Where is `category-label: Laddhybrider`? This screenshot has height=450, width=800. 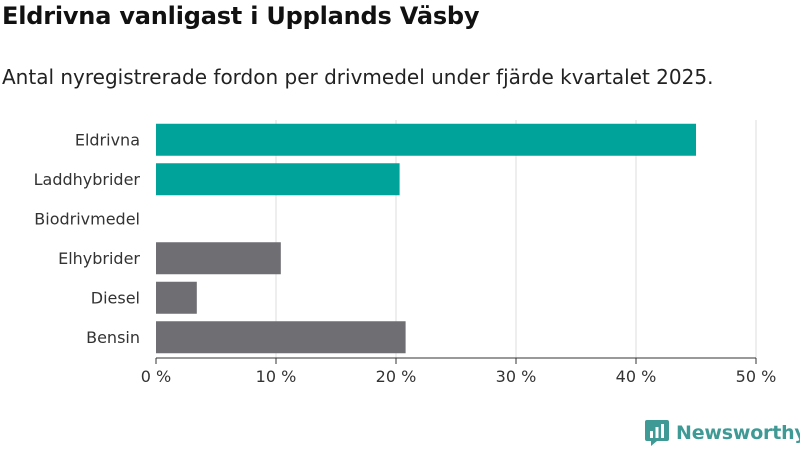 category-label: Laddhybrider is located at coordinates (87, 179).